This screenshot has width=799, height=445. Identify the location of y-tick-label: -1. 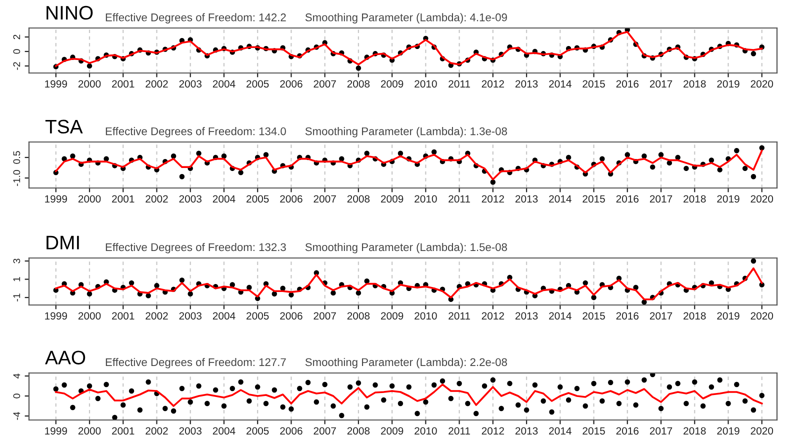
(16, 298).